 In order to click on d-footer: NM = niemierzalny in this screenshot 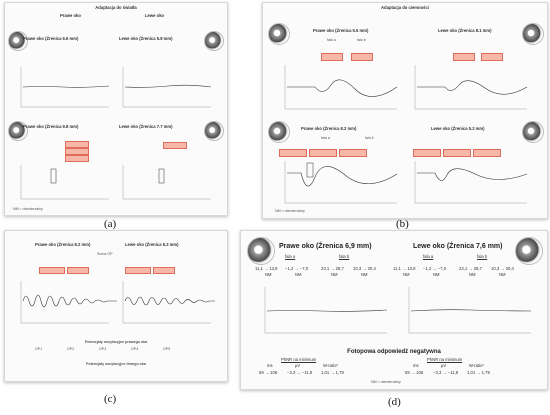, I will do `click(386, 382)`.